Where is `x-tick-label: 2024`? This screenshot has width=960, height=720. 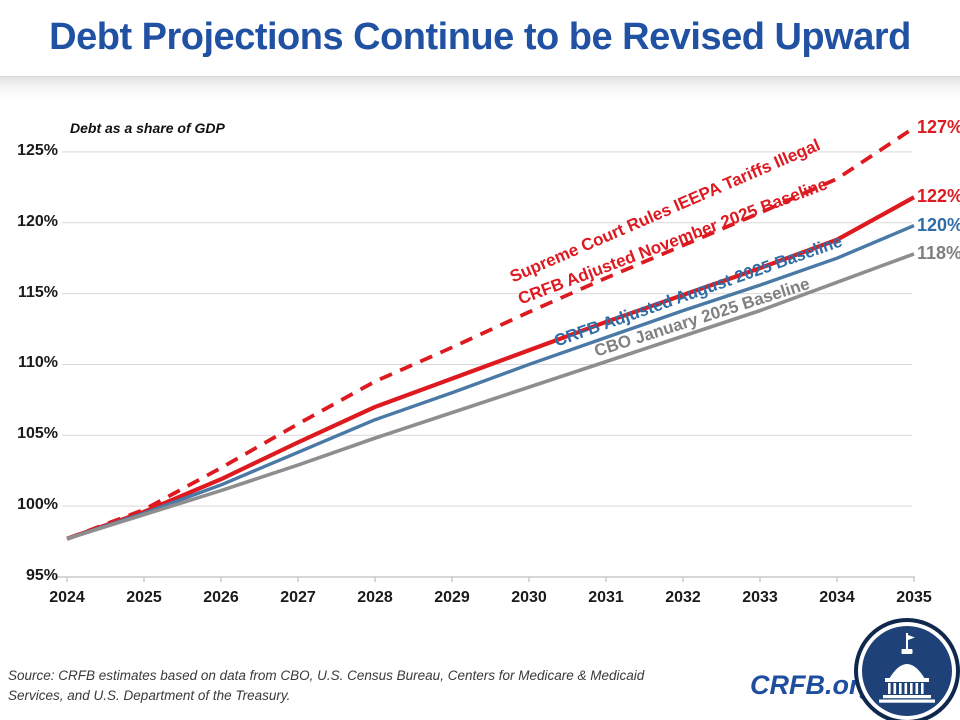
x-tick-label: 2024 is located at coordinates (67, 597).